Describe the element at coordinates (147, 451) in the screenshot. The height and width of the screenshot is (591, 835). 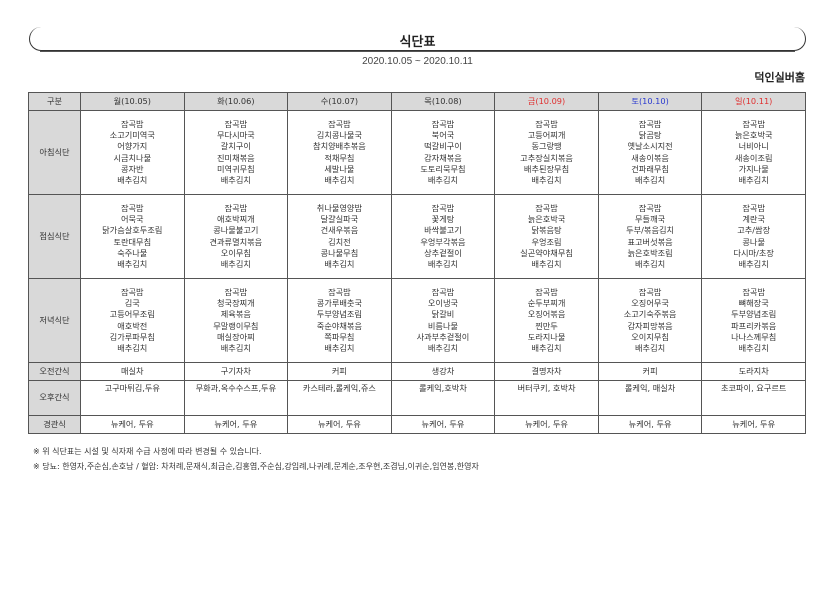
I see `note-change: ※ 위 식단표는 시설 및 식자재 수급 사정에 따라 변경될 수 있습니다.` at that location.